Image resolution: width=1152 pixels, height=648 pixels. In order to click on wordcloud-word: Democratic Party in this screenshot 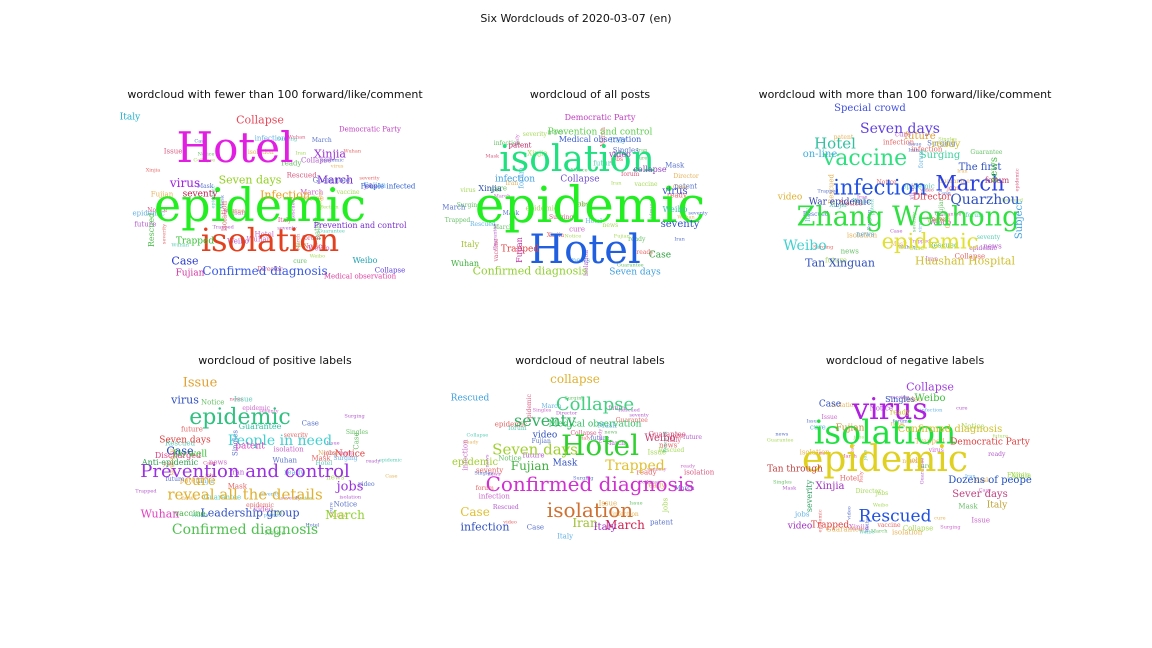, I will do `click(370, 129)`.